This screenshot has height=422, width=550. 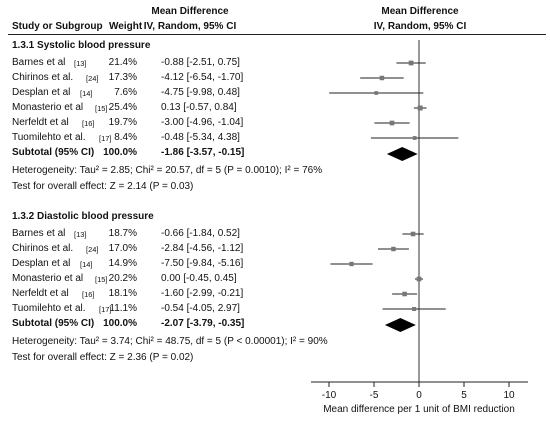 I want to click on study-ci: -4.12 [-6.54, -1.70], so click(x=202, y=77).